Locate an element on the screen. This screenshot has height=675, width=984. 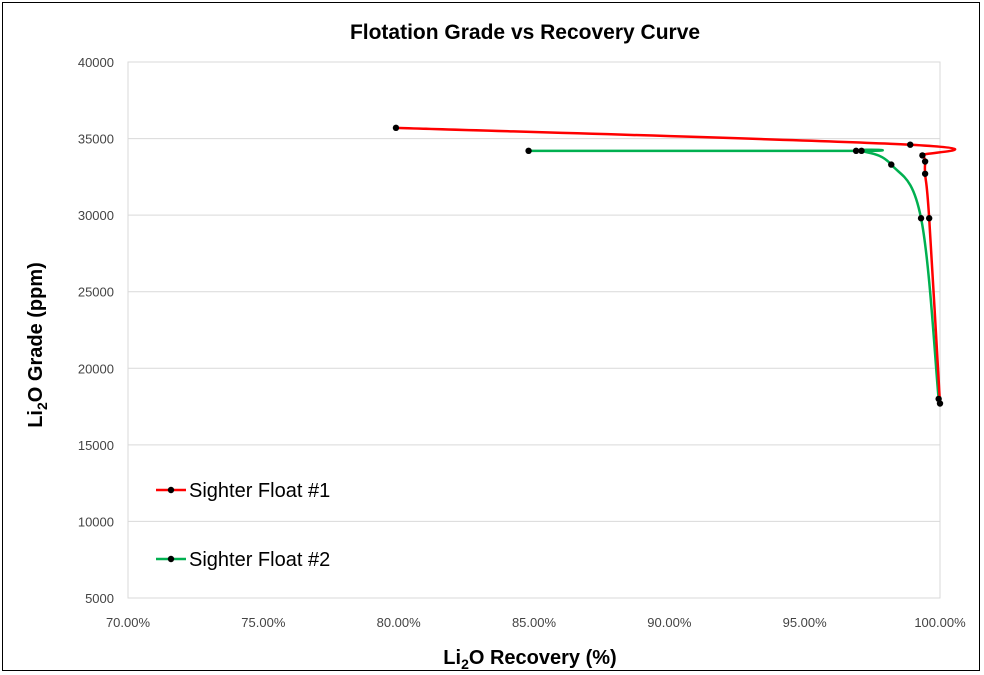
x-tick-label: 75.00% is located at coordinates (263, 622).